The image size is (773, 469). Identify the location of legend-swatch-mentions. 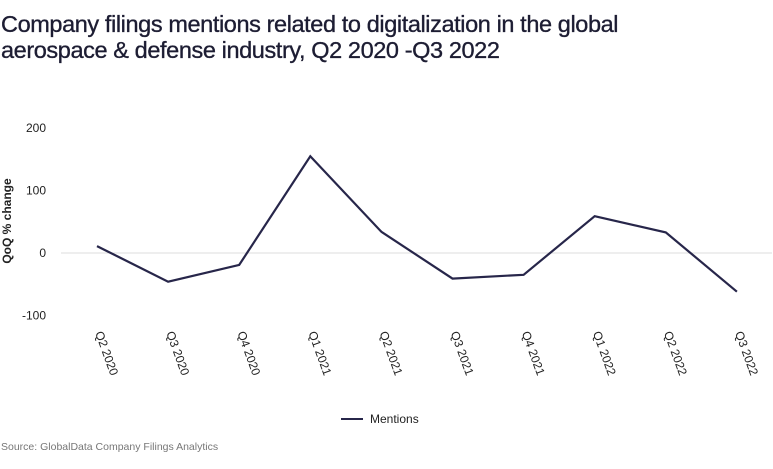
(352, 419).